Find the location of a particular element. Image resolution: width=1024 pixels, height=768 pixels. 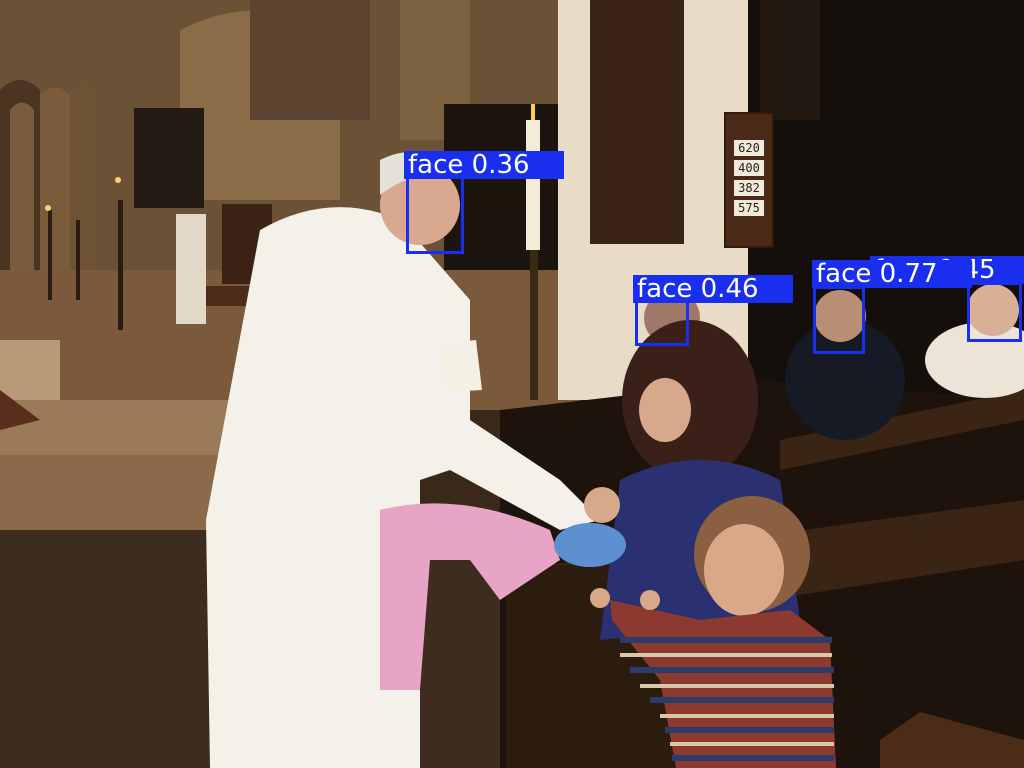

hymn-number-board: 620 400 382 575 is located at coordinates (749, 180).